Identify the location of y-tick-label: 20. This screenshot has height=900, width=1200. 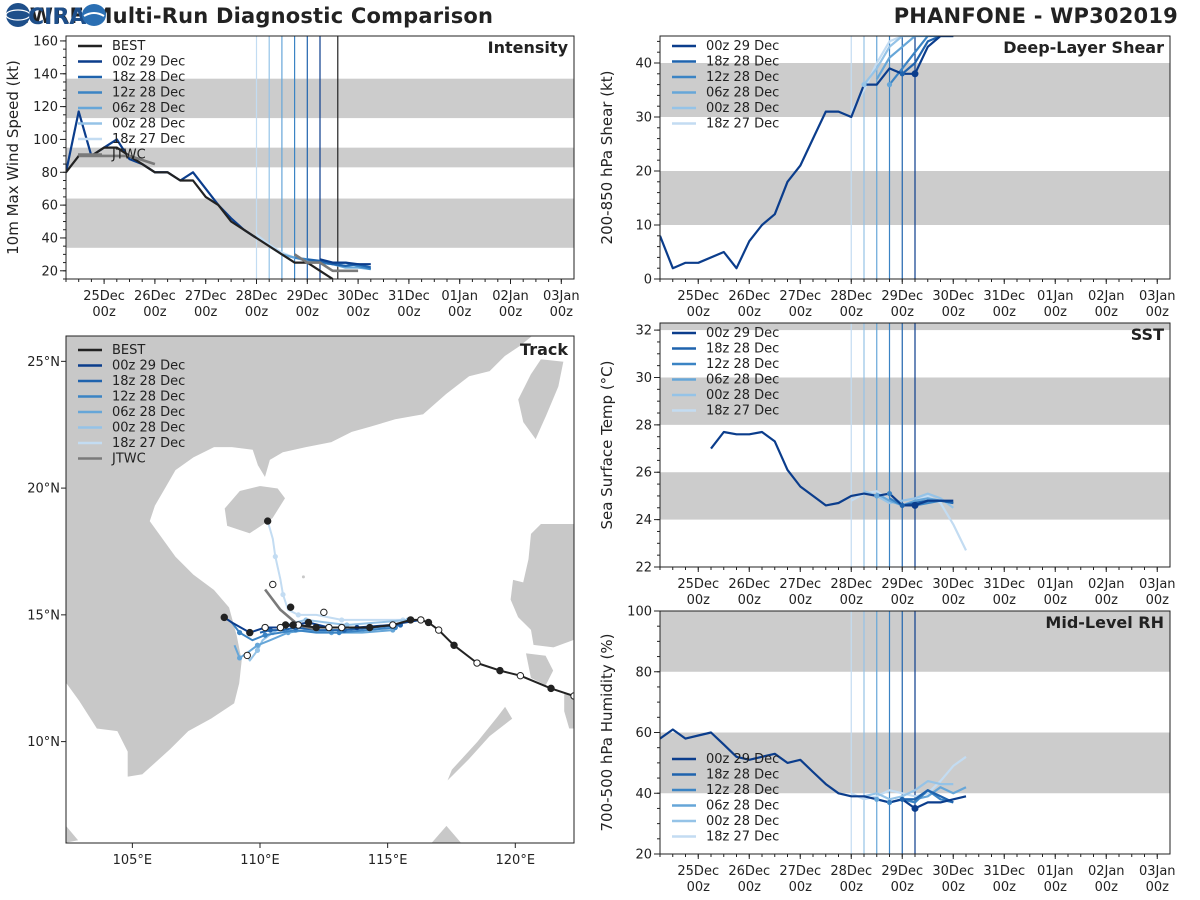
(643, 172).